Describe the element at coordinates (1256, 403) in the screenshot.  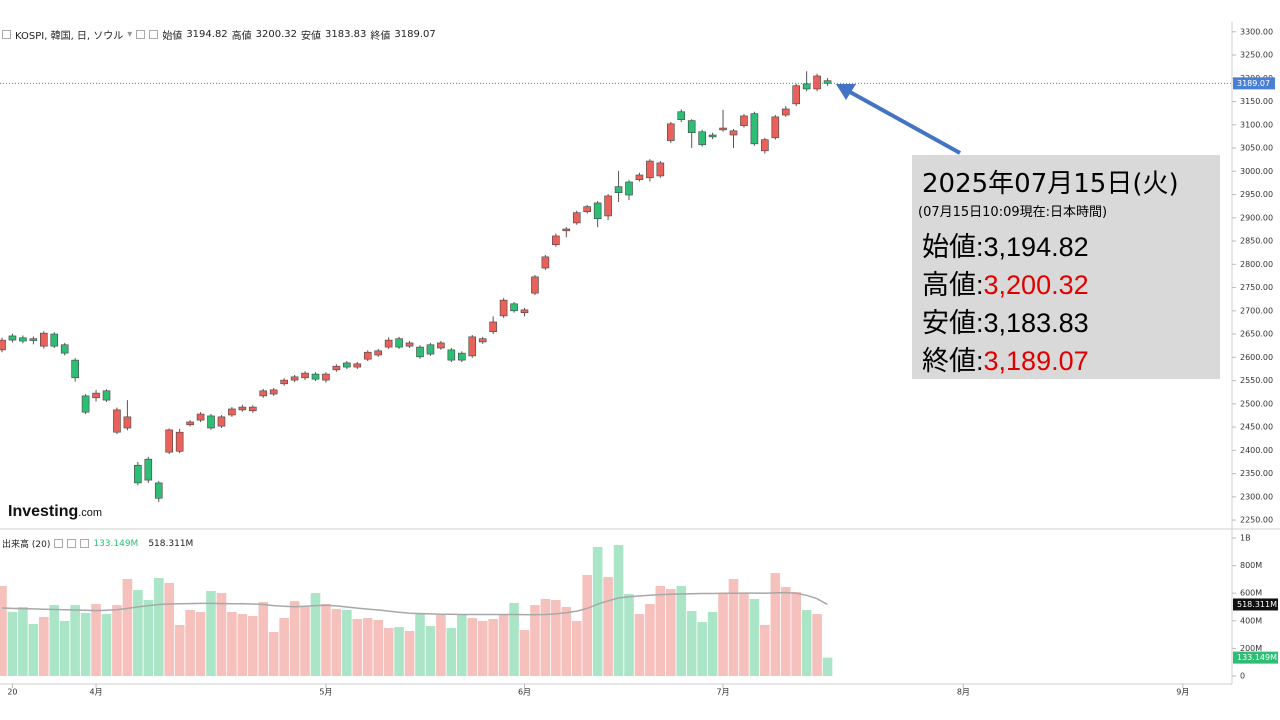
I see `y-tick-label: 2500.00` at that location.